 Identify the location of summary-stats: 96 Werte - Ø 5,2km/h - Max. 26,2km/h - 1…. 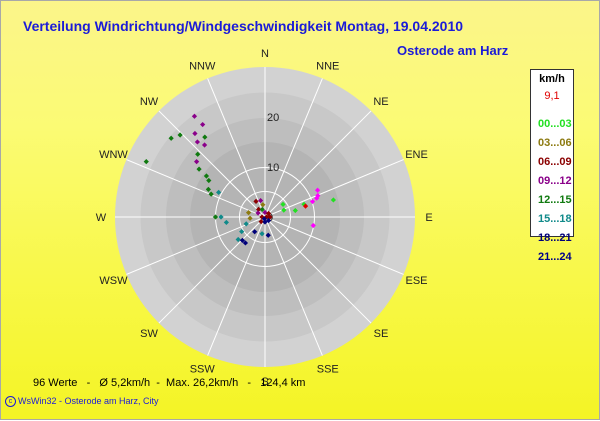
(169, 383).